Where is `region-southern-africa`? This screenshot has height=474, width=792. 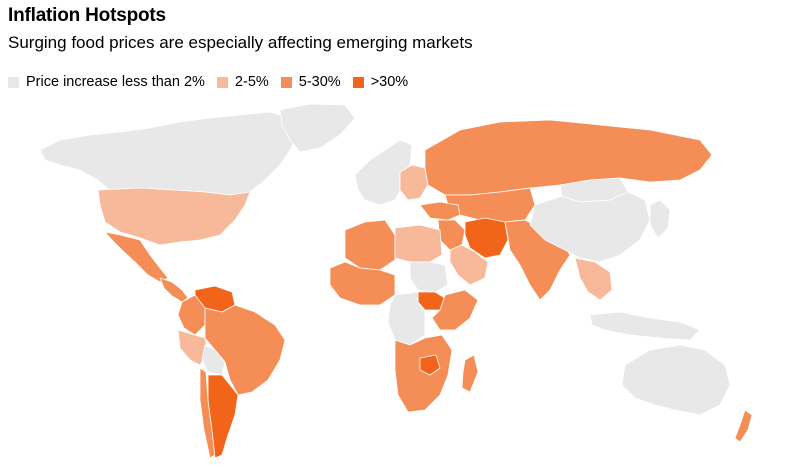
region-southern-africa is located at coordinates (423, 373).